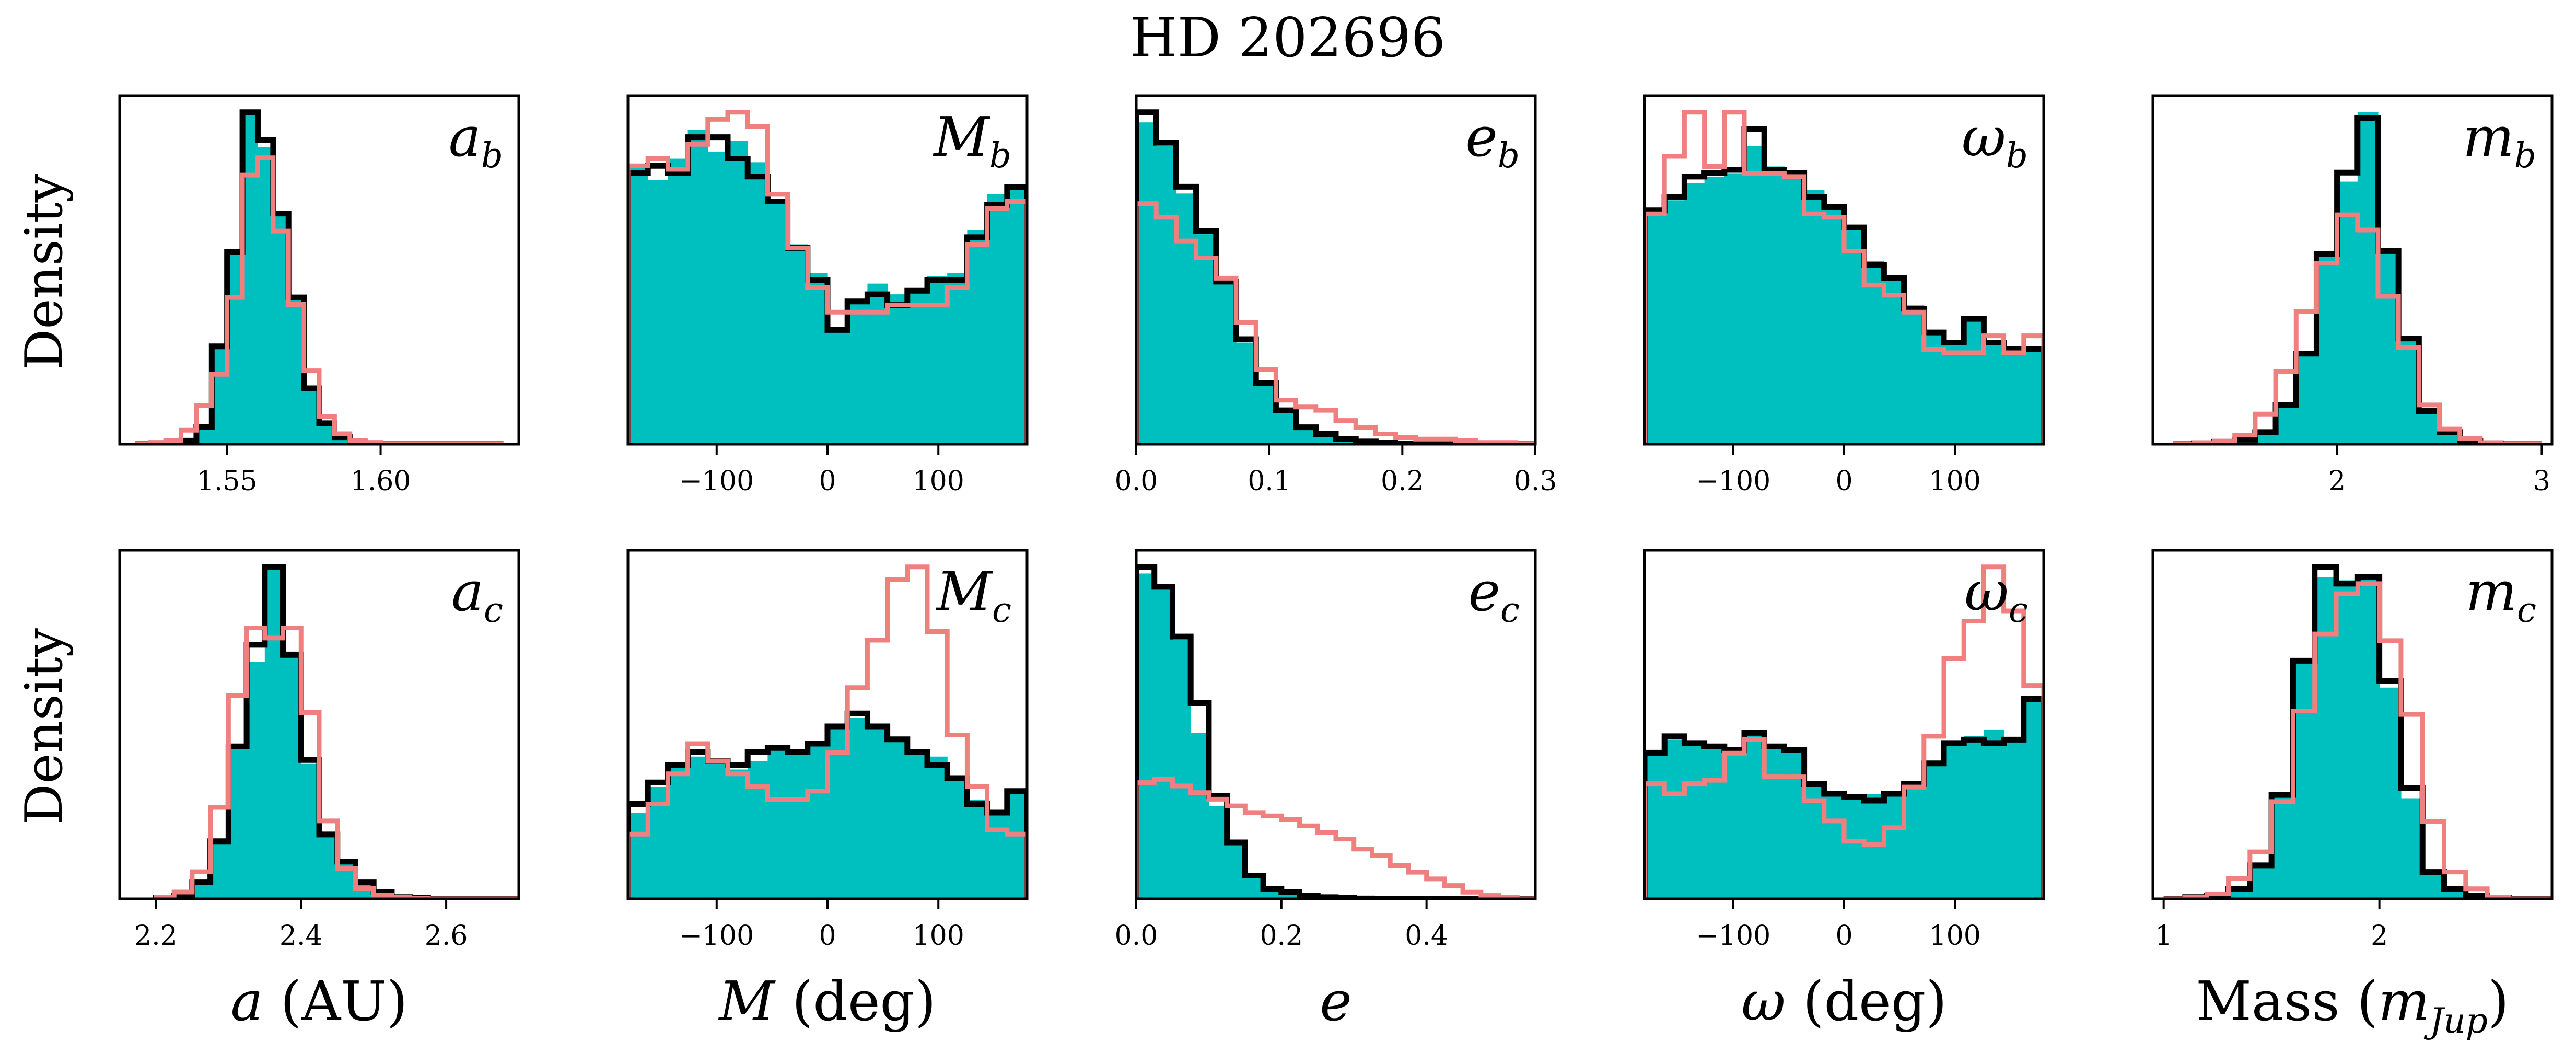 The height and width of the screenshot is (1064, 2576). What do you see at coordinates (1136, 481) in the screenshot?
I see `x-tick-label: 0.0` at bounding box center [1136, 481].